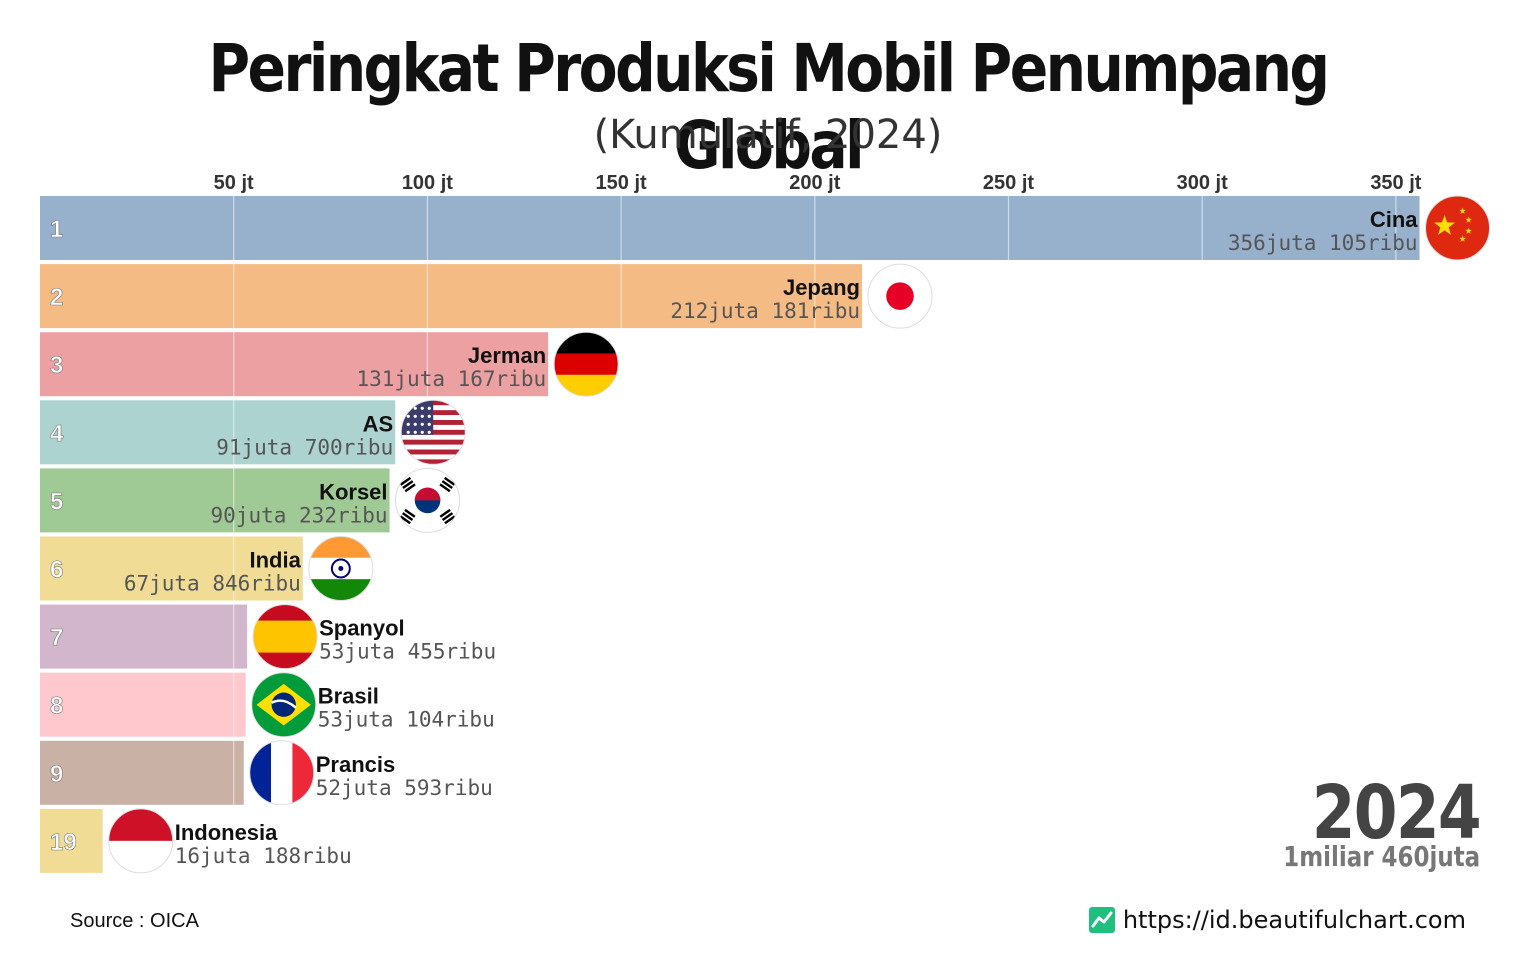 Image resolution: width=1536 pixels, height=960 pixels. I want to click on rank-label: 5, so click(56, 501).